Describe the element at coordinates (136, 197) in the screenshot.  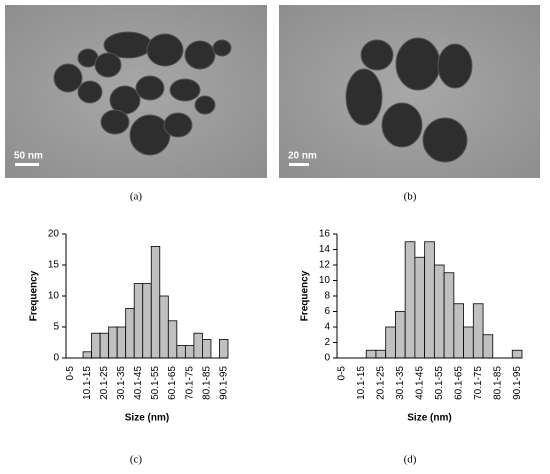
I see `panel-label: (a)` at that location.